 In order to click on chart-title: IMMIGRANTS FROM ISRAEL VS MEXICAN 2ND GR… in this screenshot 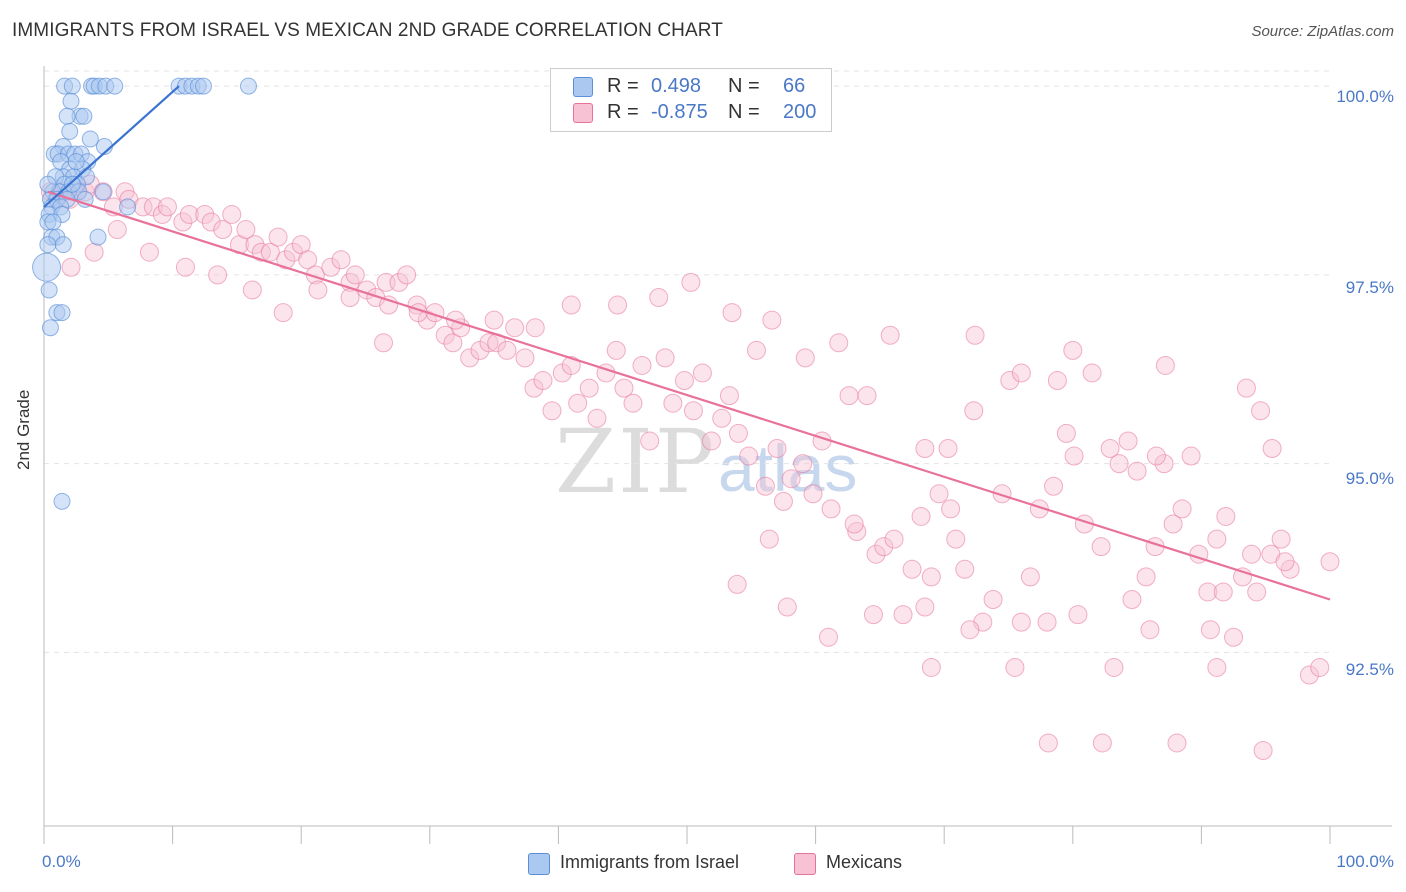, I will do `click(367, 30)`.